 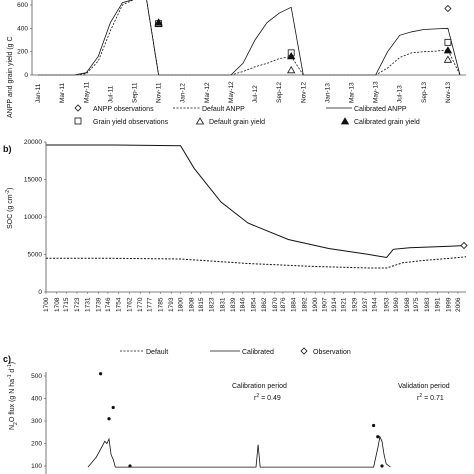 I want to click on panel-b-x-tick-label: 1900, so click(x=315, y=304).